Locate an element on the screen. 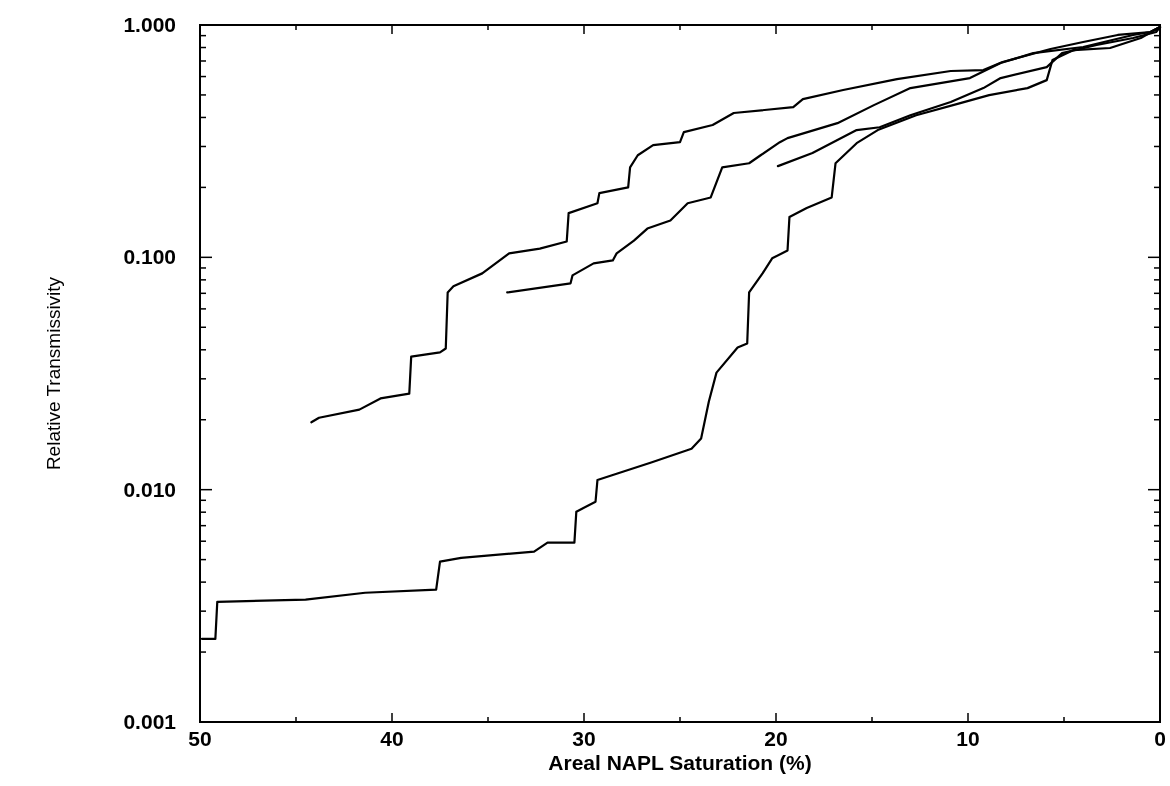  x-tick-label: 50 is located at coordinates (200, 738).